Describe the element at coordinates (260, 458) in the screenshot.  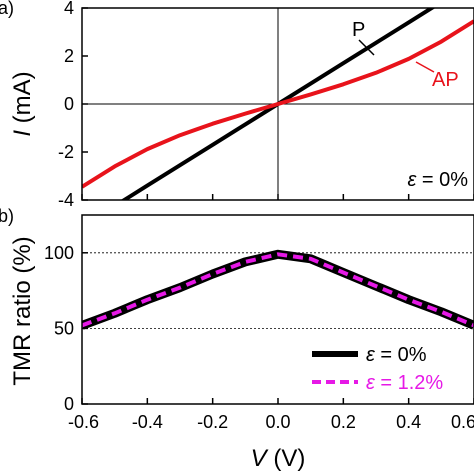
I see `x-axis-symbol: V` at that location.